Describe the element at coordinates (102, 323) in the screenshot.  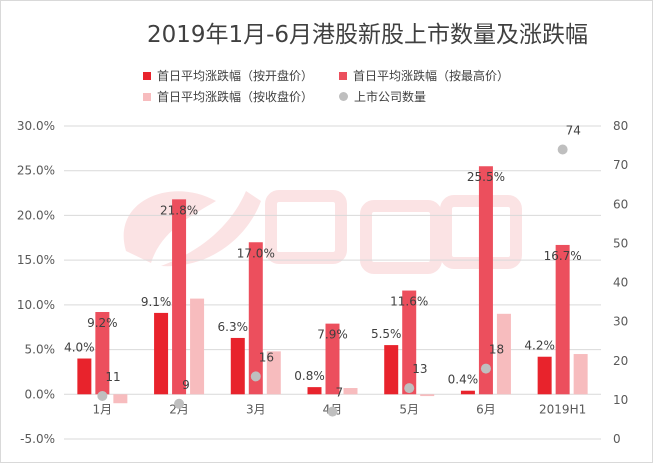
I see `data-label-high: 9.2%` at that location.